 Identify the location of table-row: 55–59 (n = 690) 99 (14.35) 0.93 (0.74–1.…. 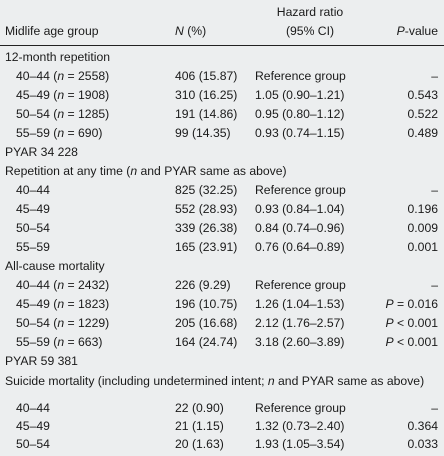
(227, 133).